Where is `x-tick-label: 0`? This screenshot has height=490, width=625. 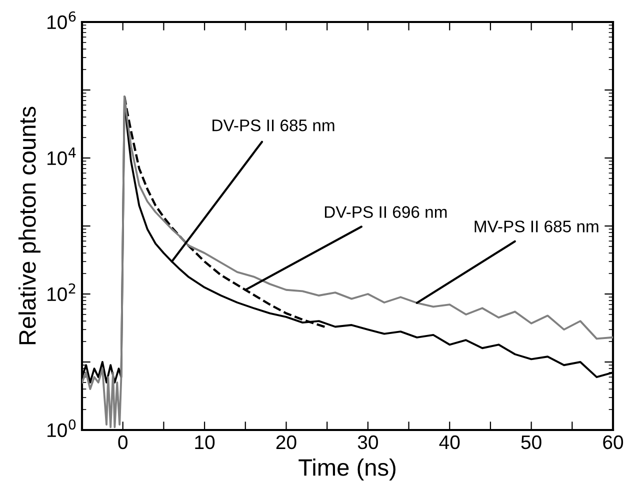 x-tick-label: 0 is located at coordinates (123, 442).